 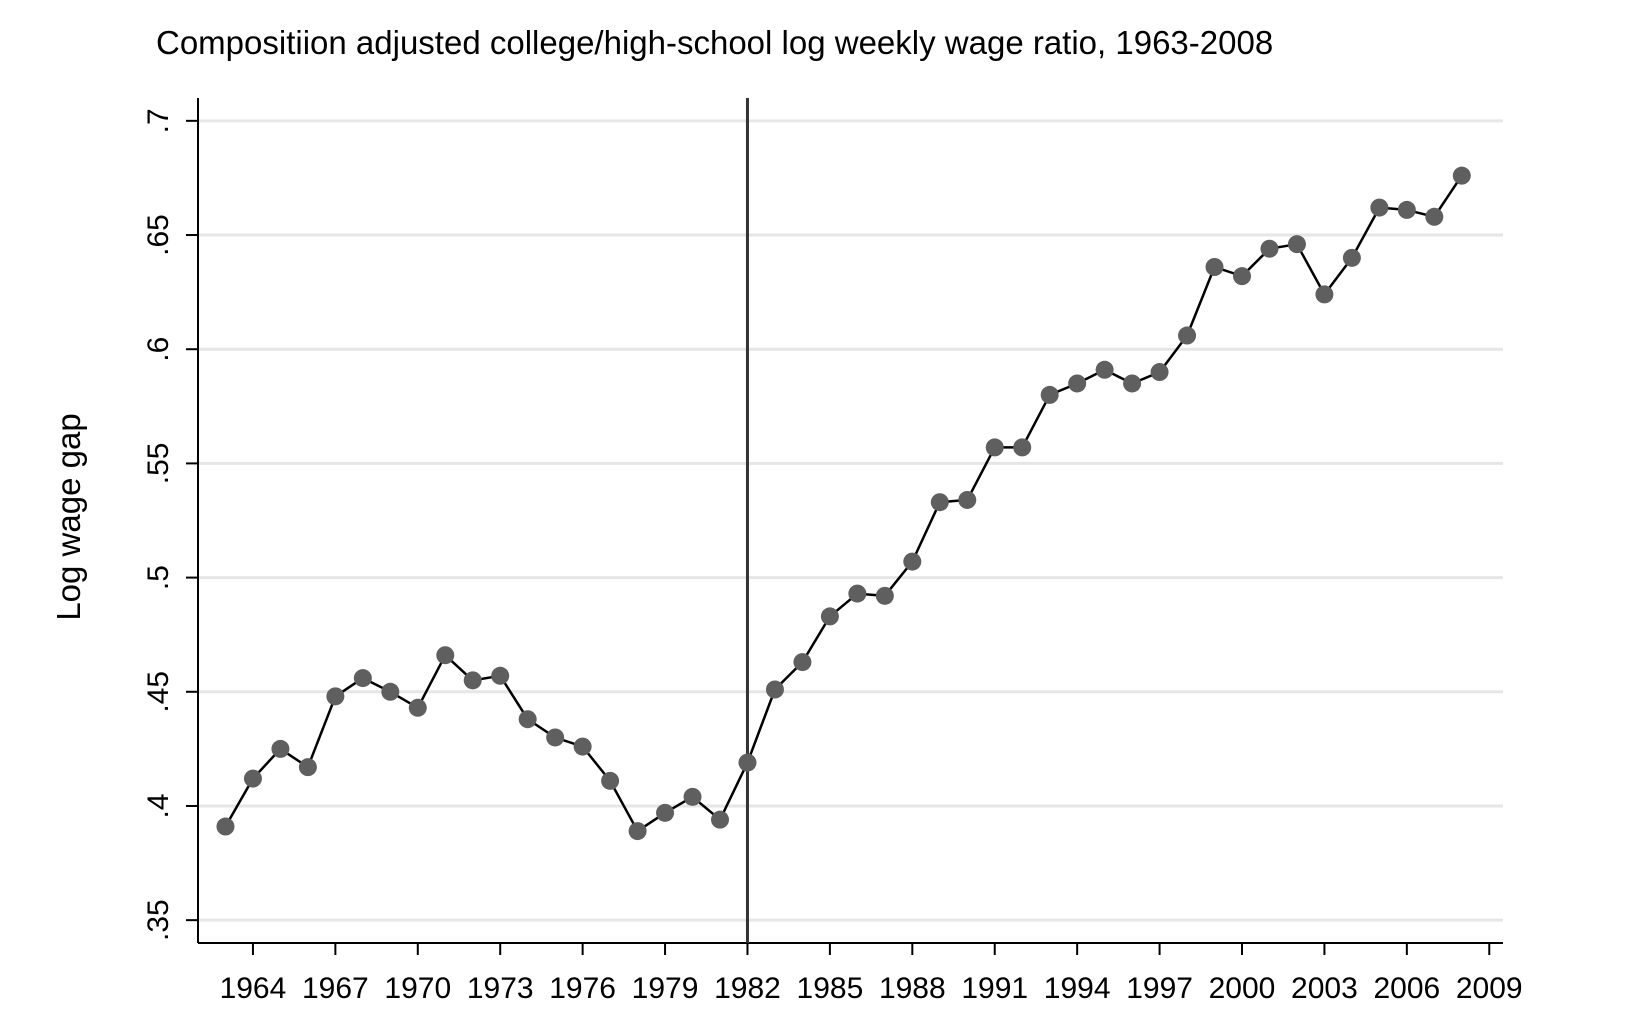 What do you see at coordinates (912, 988) in the screenshot?
I see `x-tick-label: 1988` at bounding box center [912, 988].